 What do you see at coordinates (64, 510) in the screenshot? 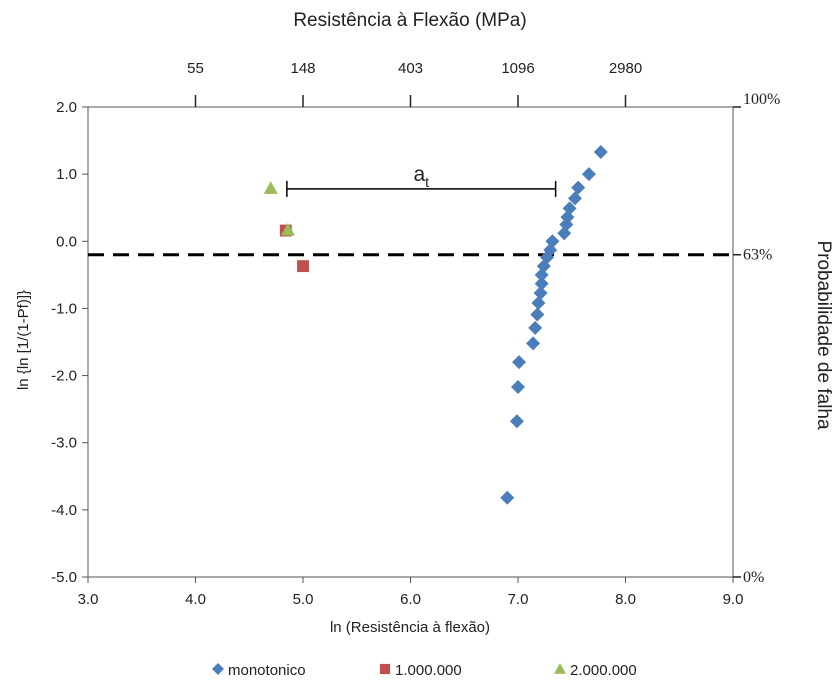
I see `y-tick-label: -4.0` at bounding box center [64, 510].